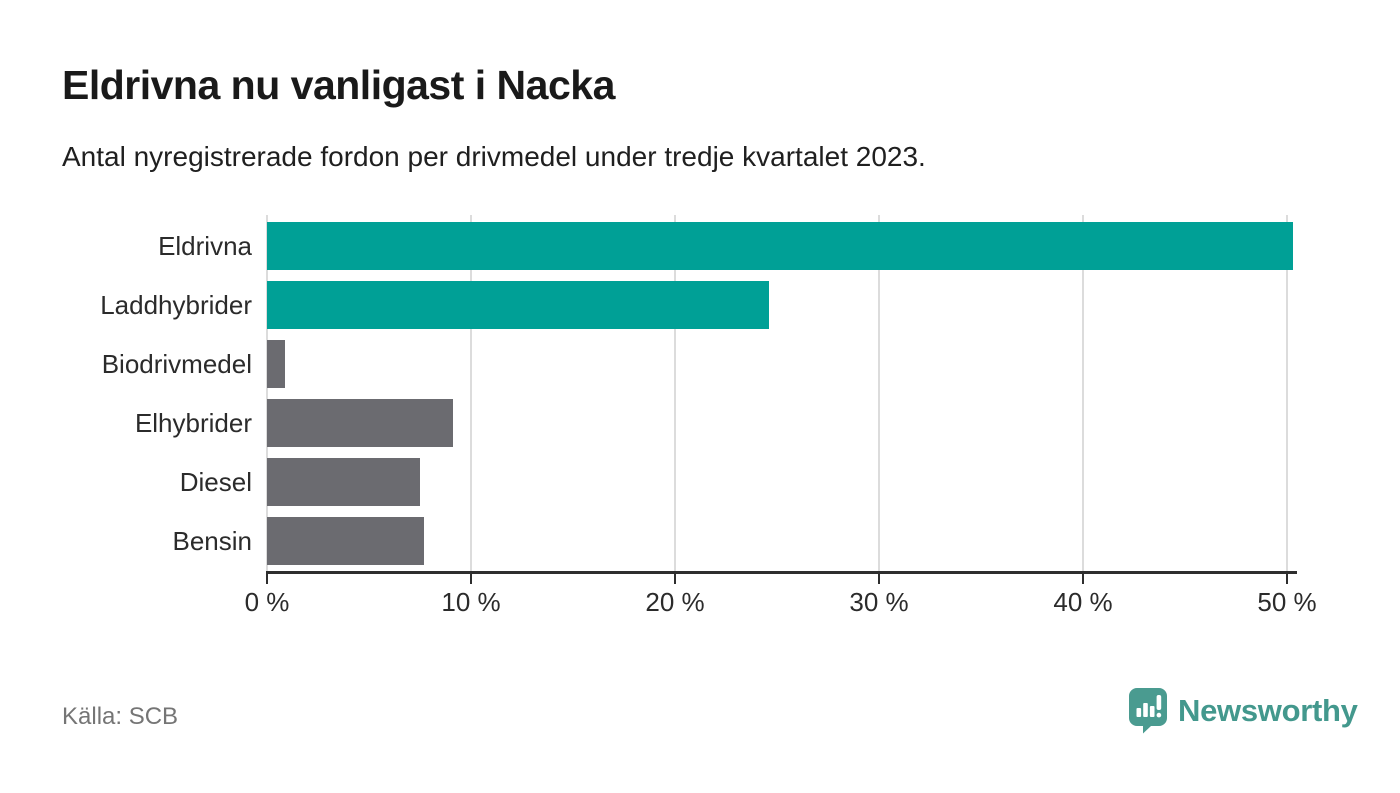 Image resolution: width=1400 pixels, height=793 pixels. Describe the element at coordinates (346, 541) in the screenshot. I see `bar-bensin` at that location.